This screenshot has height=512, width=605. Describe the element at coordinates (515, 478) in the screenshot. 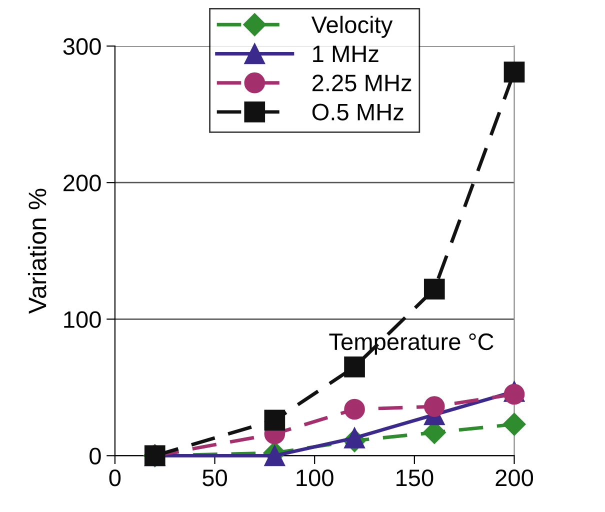

I see `x-tick-label: 200` at that location.